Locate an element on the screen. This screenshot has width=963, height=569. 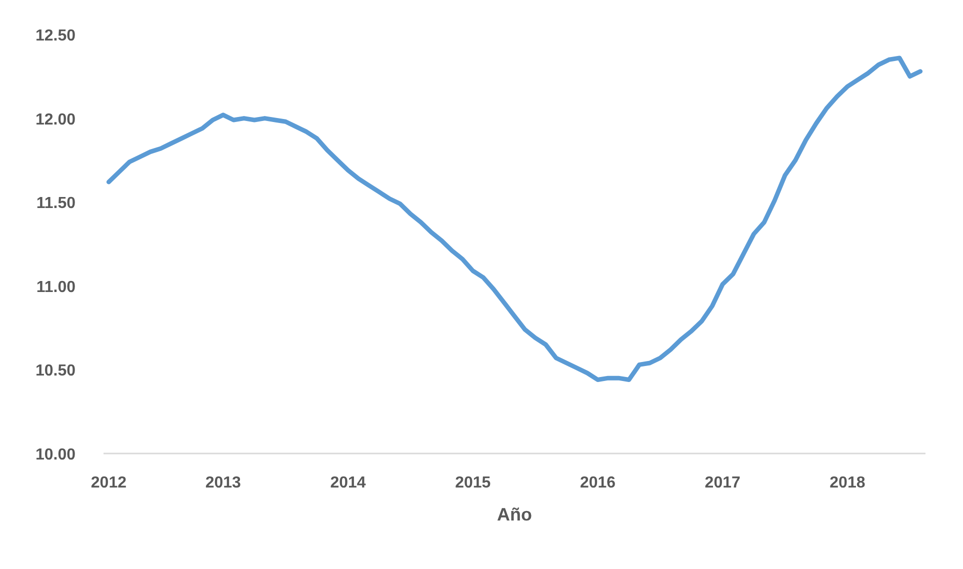
y-tick-label: 12.00 is located at coordinates (55, 119).